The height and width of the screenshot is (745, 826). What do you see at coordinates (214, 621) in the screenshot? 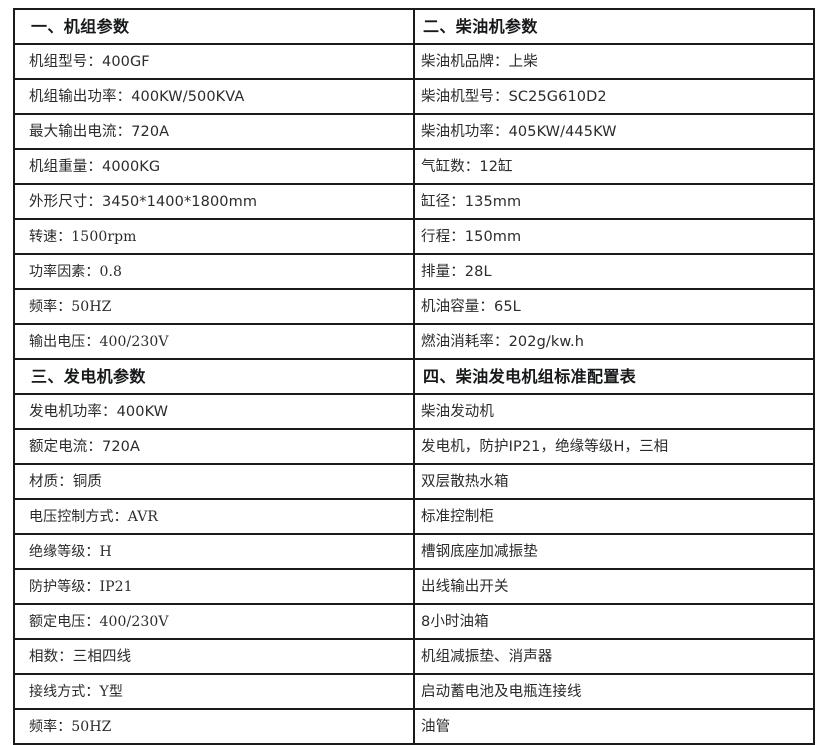
I see `table-cell-left: 额定电压：400/230V` at bounding box center [214, 621].